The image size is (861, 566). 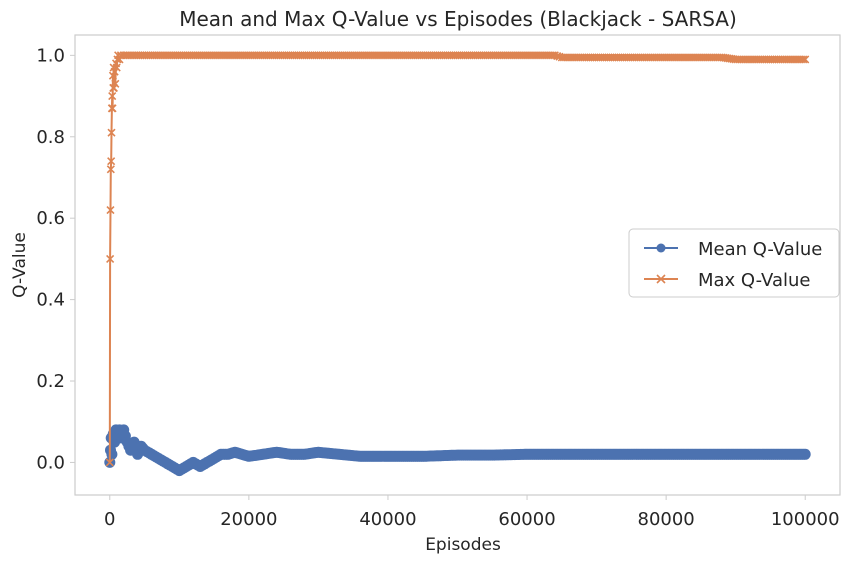 I want to click on legend-label-mean: Mean Q-Value, so click(x=760, y=249).